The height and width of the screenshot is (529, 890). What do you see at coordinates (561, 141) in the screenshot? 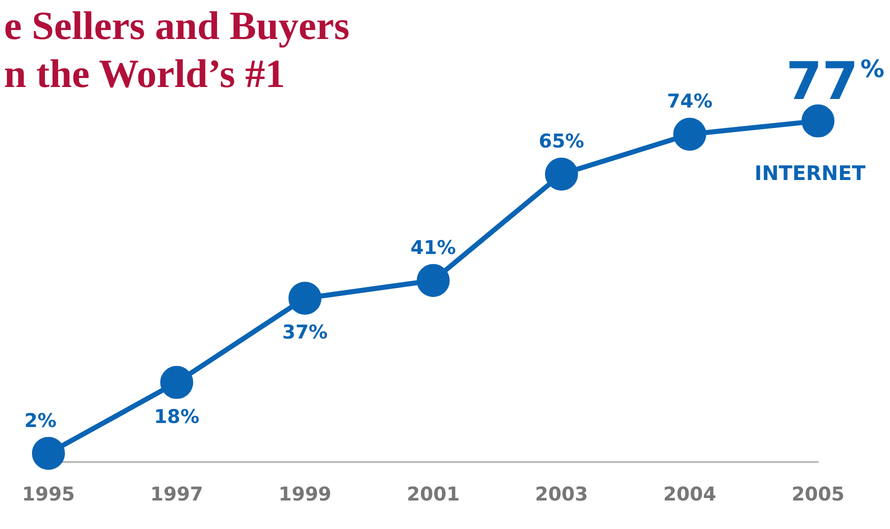
I see `data-label: 65%` at bounding box center [561, 141].